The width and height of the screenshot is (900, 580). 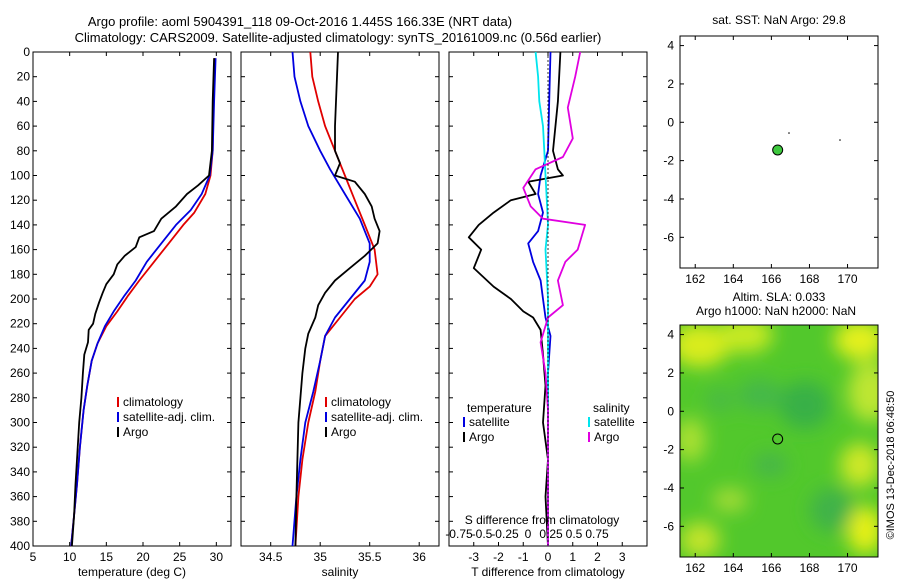 What do you see at coordinates (668, 199) in the screenshot?
I see `sat_sst_map-ytick-label: -4` at bounding box center [668, 199].